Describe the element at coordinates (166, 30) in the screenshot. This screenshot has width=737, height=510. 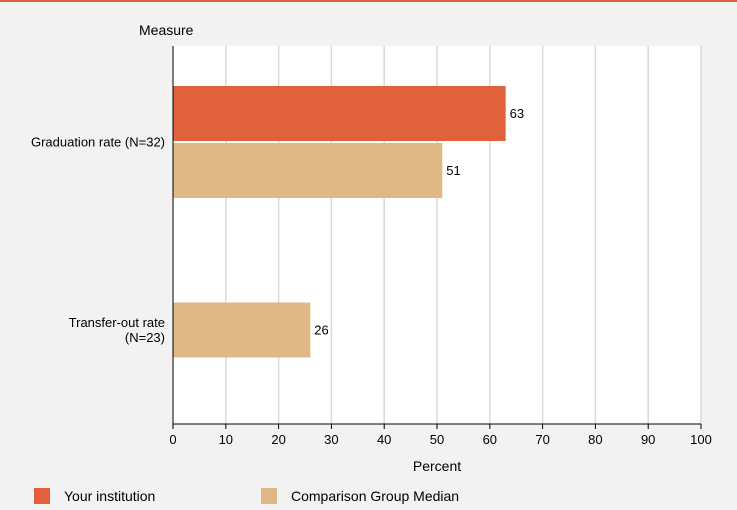
I see `y-axis-title: Measure` at that location.